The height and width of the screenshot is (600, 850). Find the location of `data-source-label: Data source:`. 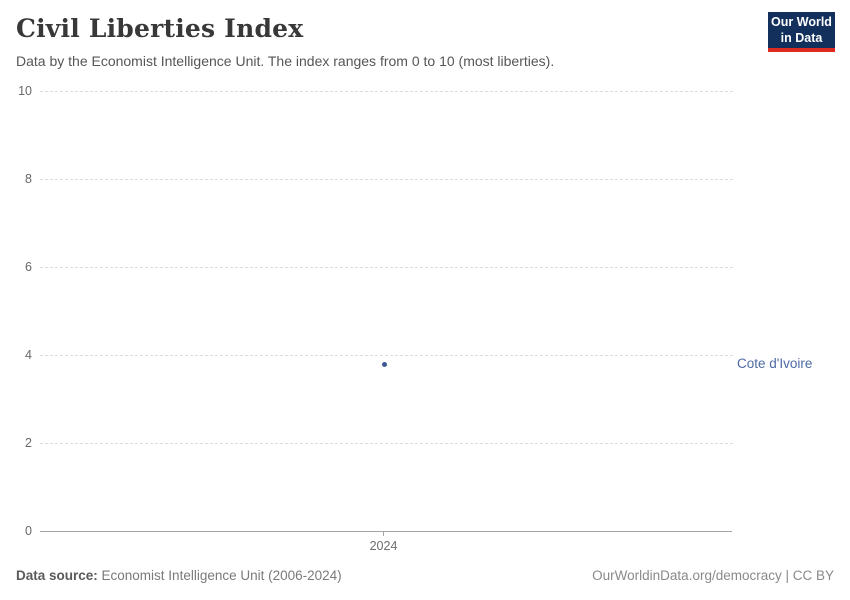

data-source-label: Data source: is located at coordinates (57, 575).